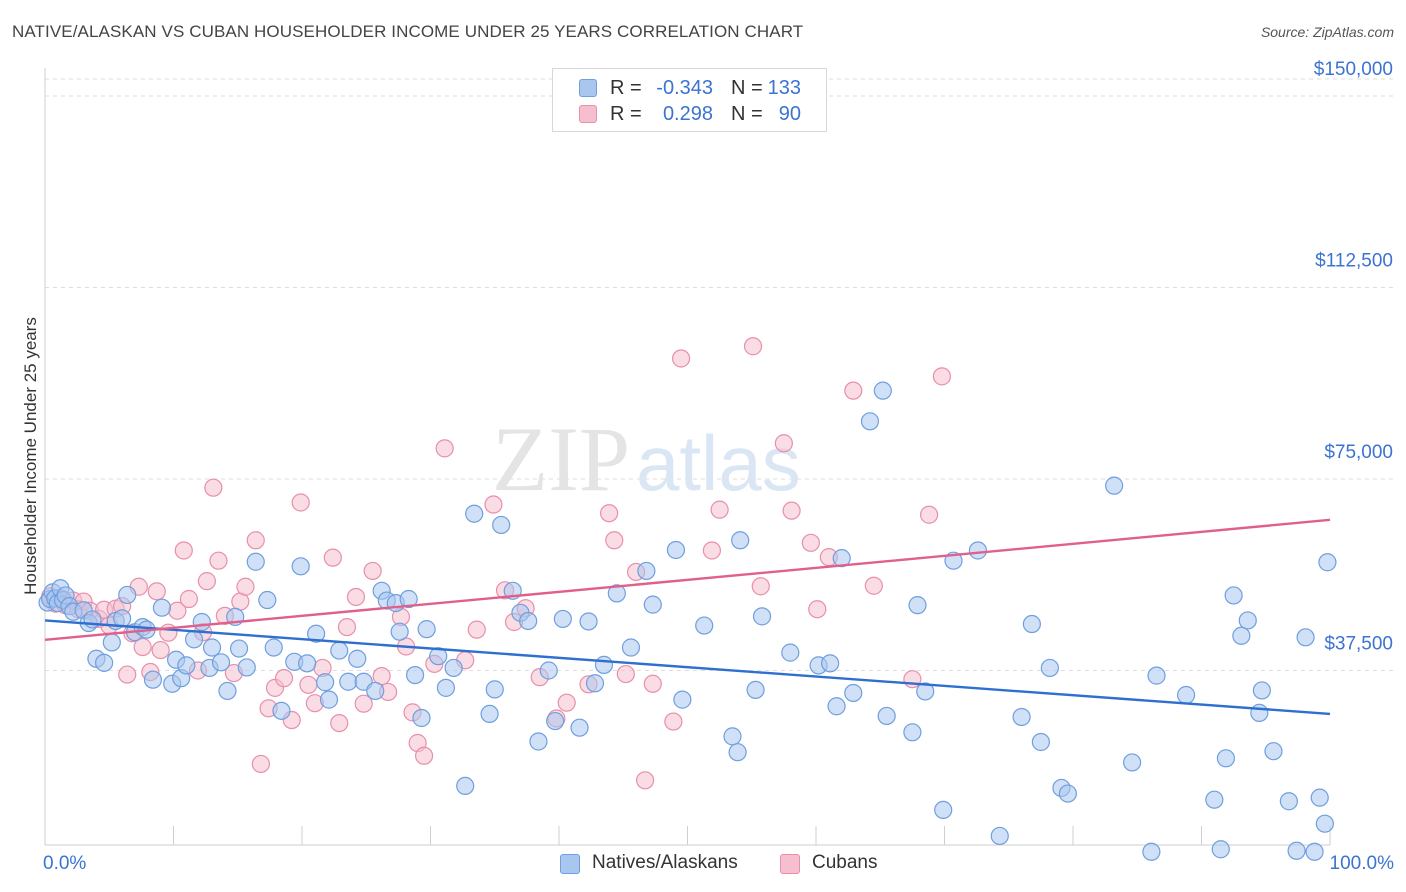 This screenshot has width=1406, height=892. I want to click on x-tick-label-min: 0.0%, so click(64, 863).